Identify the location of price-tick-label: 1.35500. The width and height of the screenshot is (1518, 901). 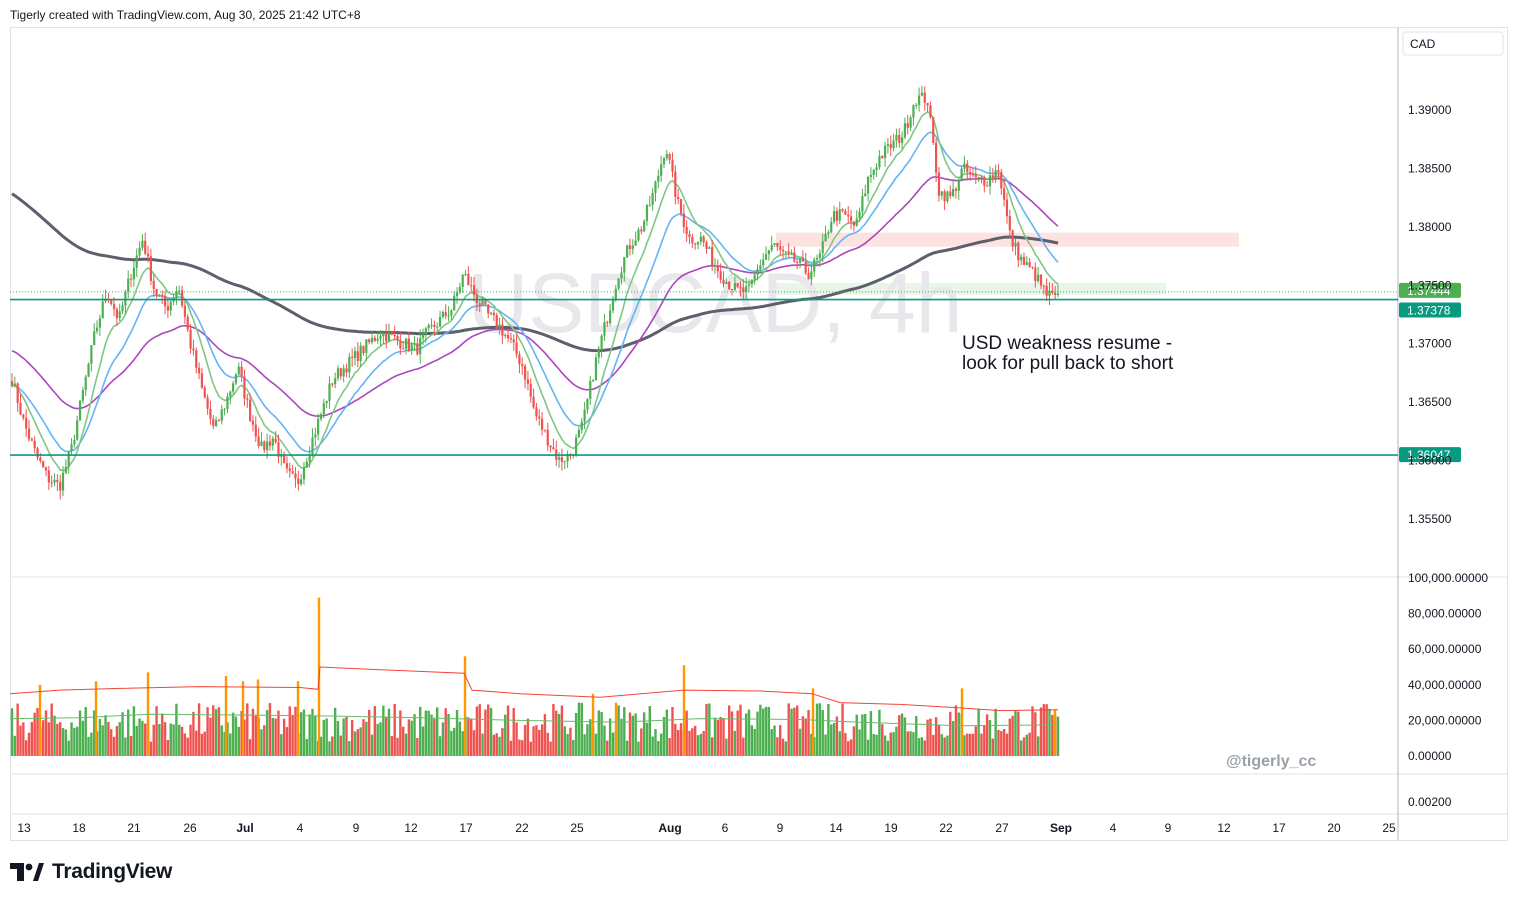
(1430, 519).